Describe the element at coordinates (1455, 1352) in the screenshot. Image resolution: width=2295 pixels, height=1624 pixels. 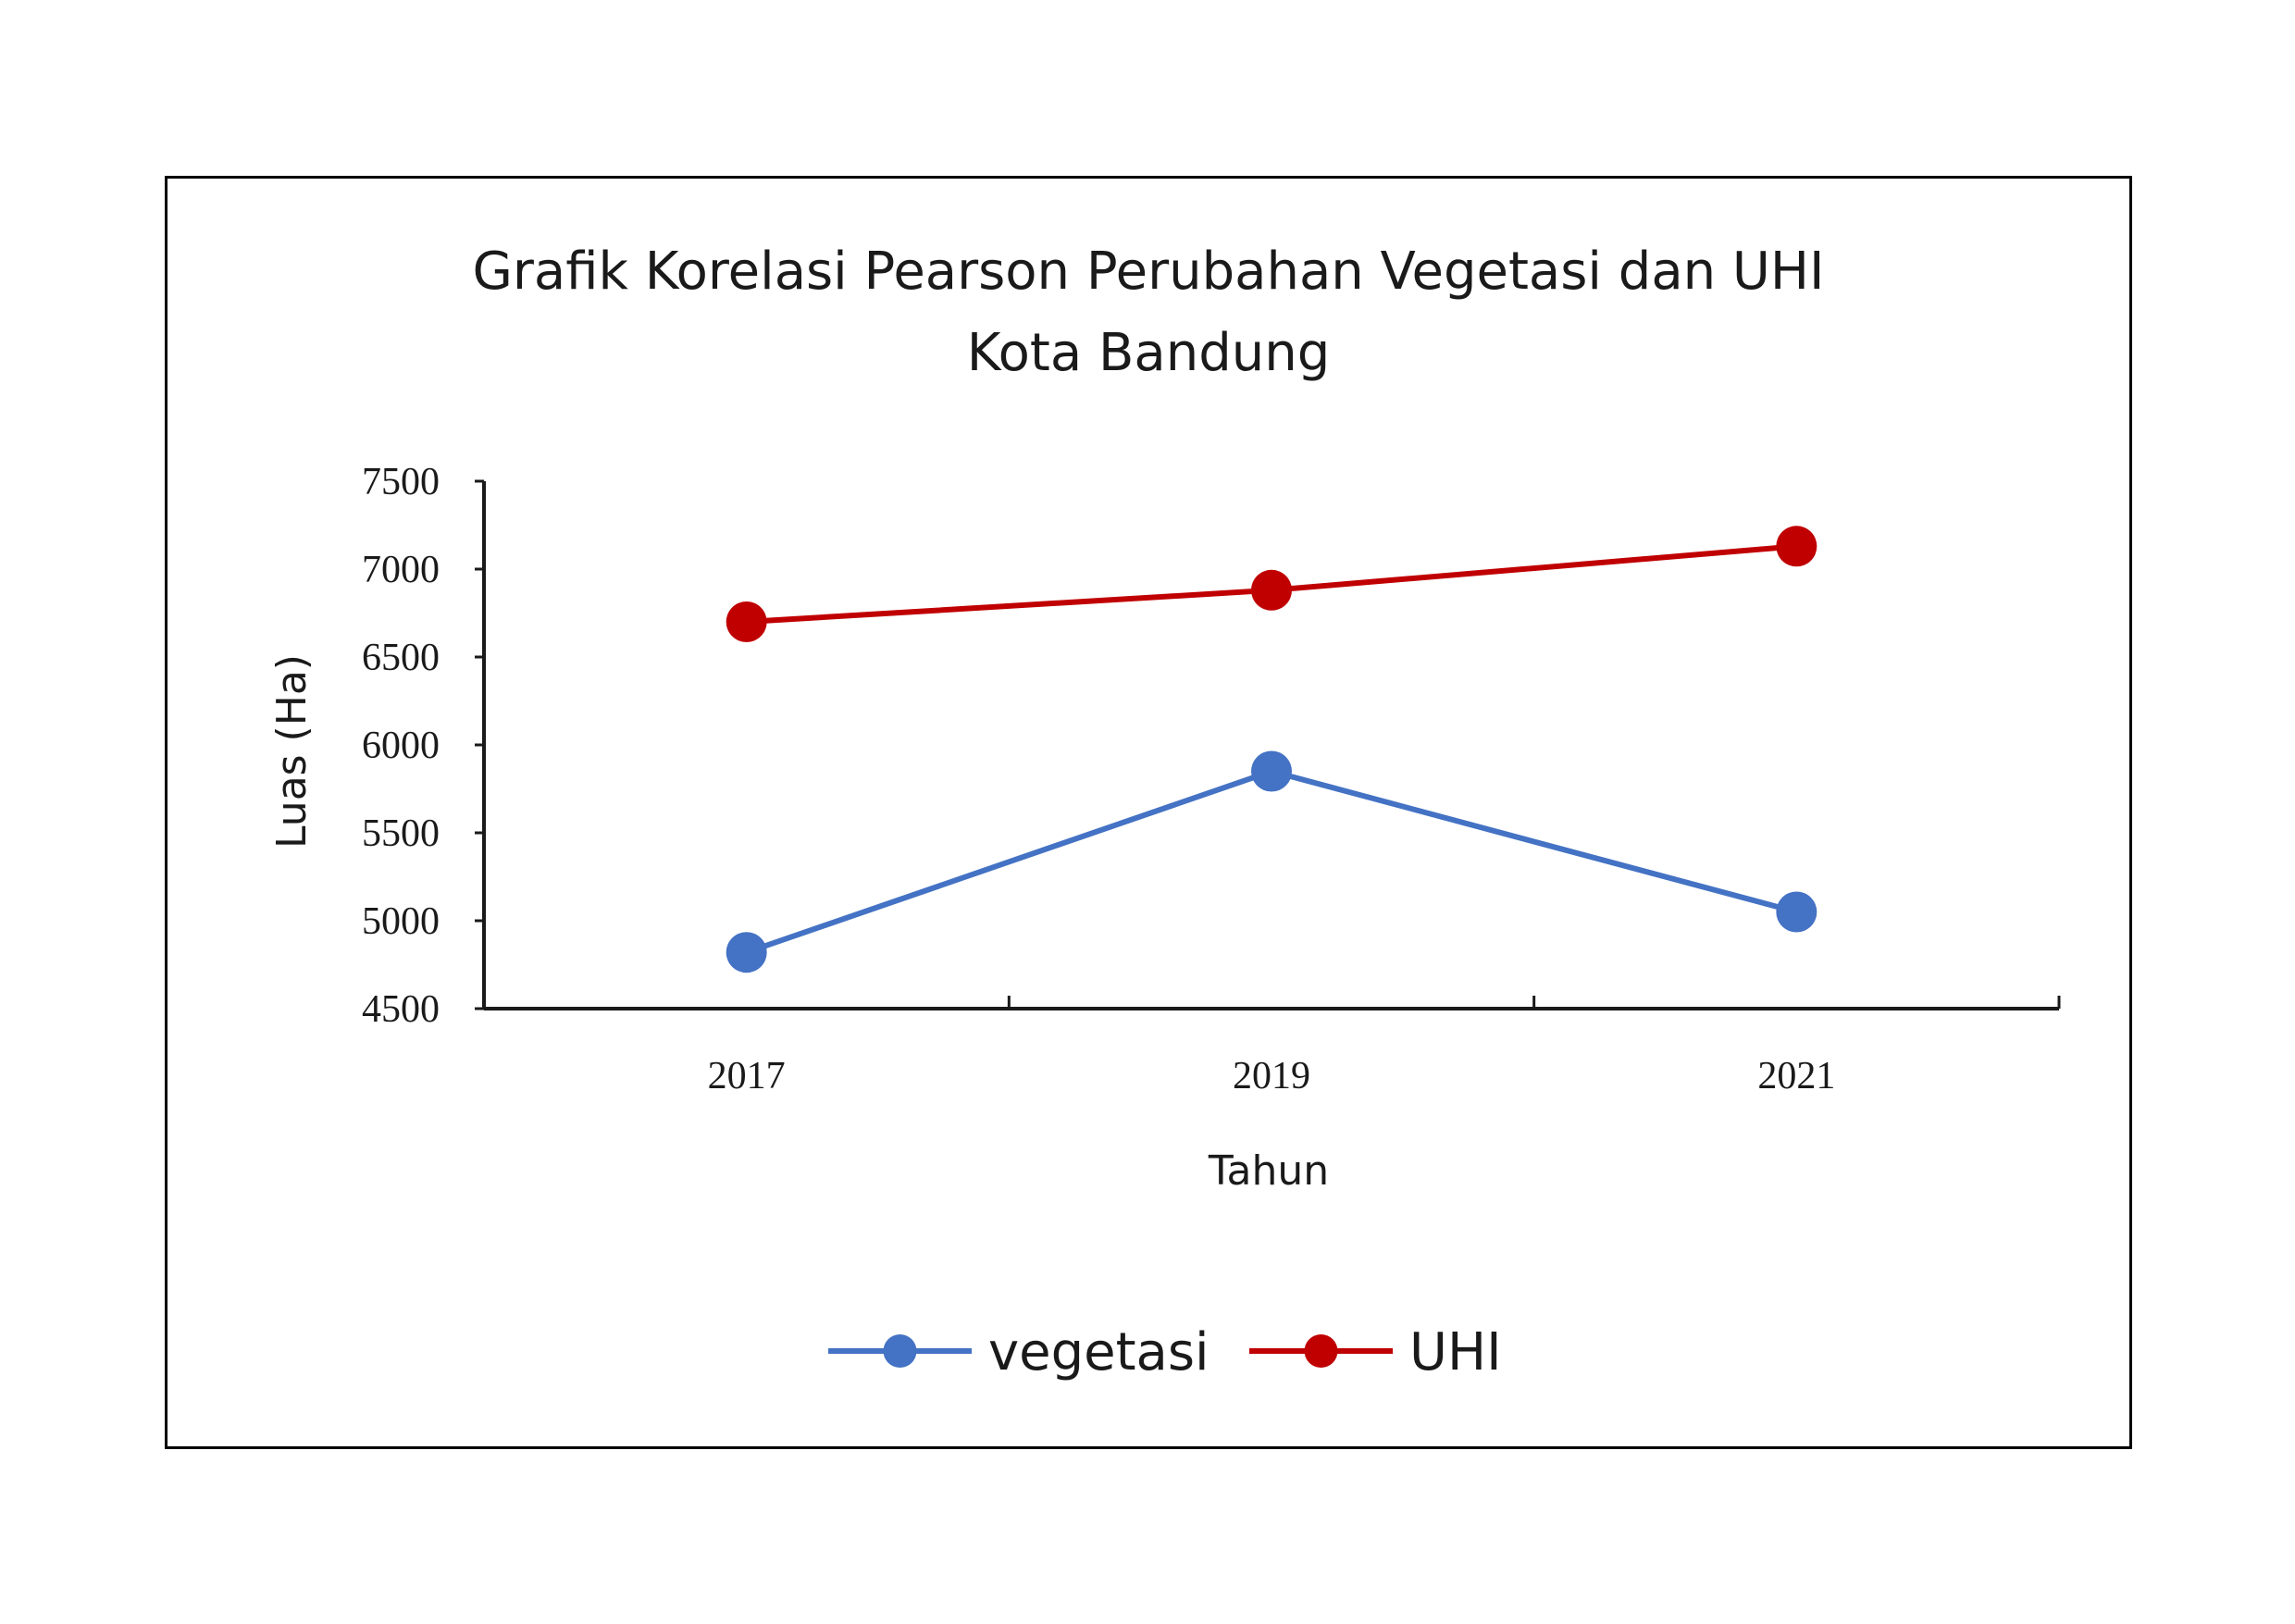
I see `legend-label-UHI: UHI` at that location.